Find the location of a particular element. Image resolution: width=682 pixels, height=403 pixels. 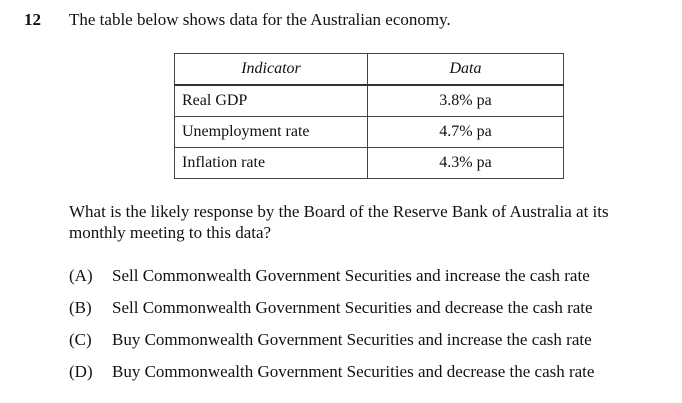

indicator-cell: Real GDP is located at coordinates (271, 100).